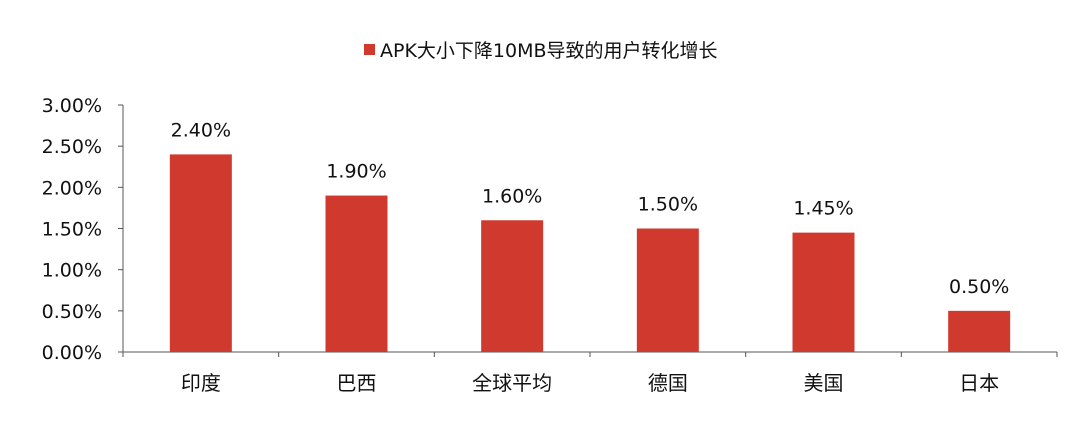 The image size is (1080, 441). I want to click on y-tick-label: 1.50%, so click(72, 230).